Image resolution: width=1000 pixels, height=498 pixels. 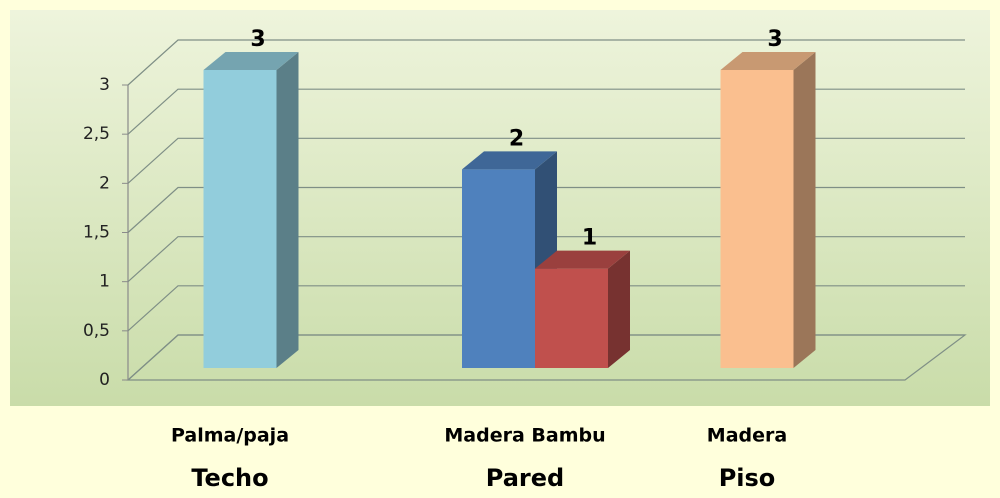 What do you see at coordinates (230, 436) in the screenshot?
I see `category-label: Palma/paja` at bounding box center [230, 436].